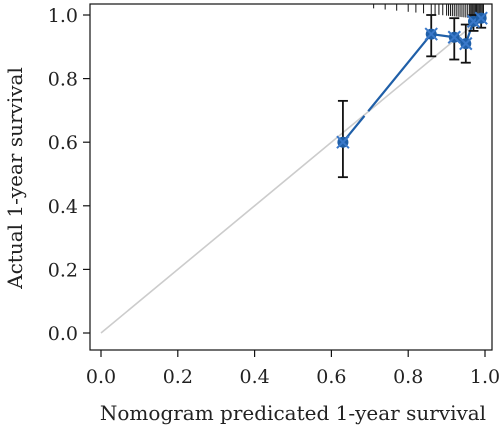 The width and height of the screenshot is (500, 430). What do you see at coordinates (254, 377) in the screenshot?
I see `x-tick-label: 0.4` at bounding box center [254, 377].